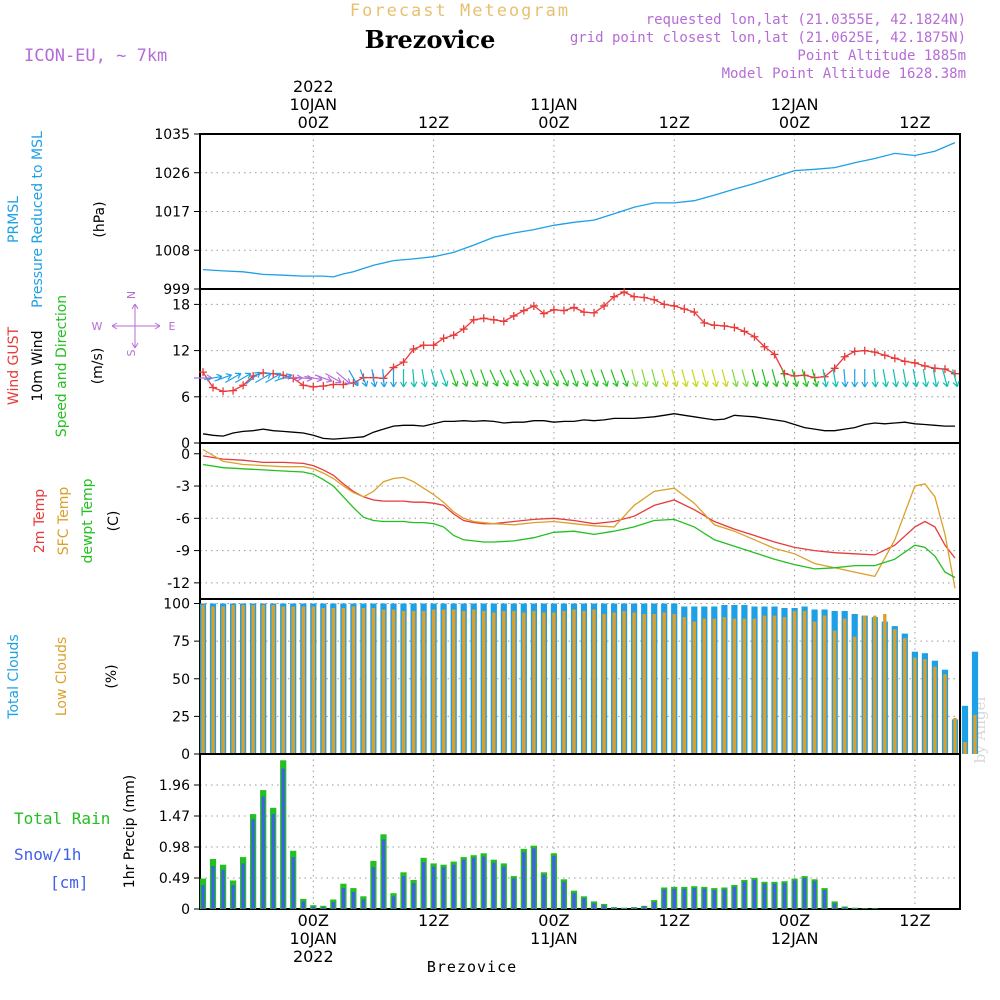 This screenshot has height=1000, width=1000. I want to click on time-label-top: 00Z, so click(553, 122).